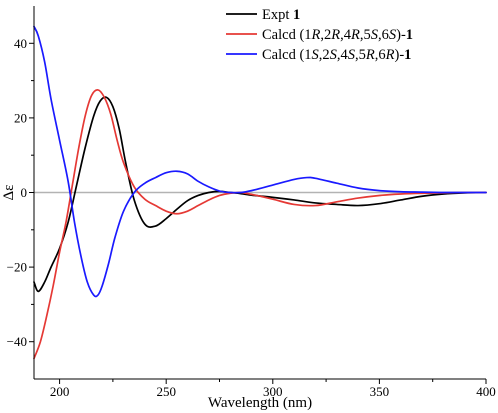  What do you see at coordinates (393, 35) in the screenshot?
I see `legend-label-2-part-10: S` at bounding box center [393, 35].